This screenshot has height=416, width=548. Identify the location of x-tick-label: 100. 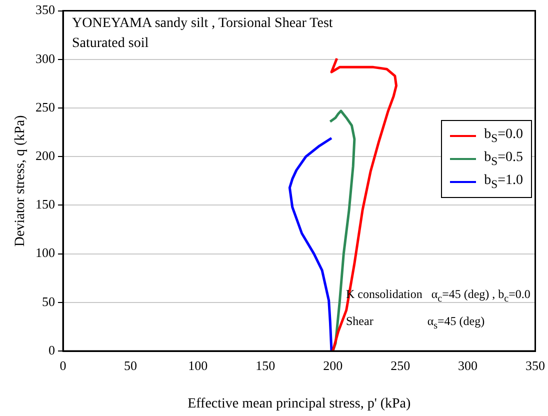
(198, 366).